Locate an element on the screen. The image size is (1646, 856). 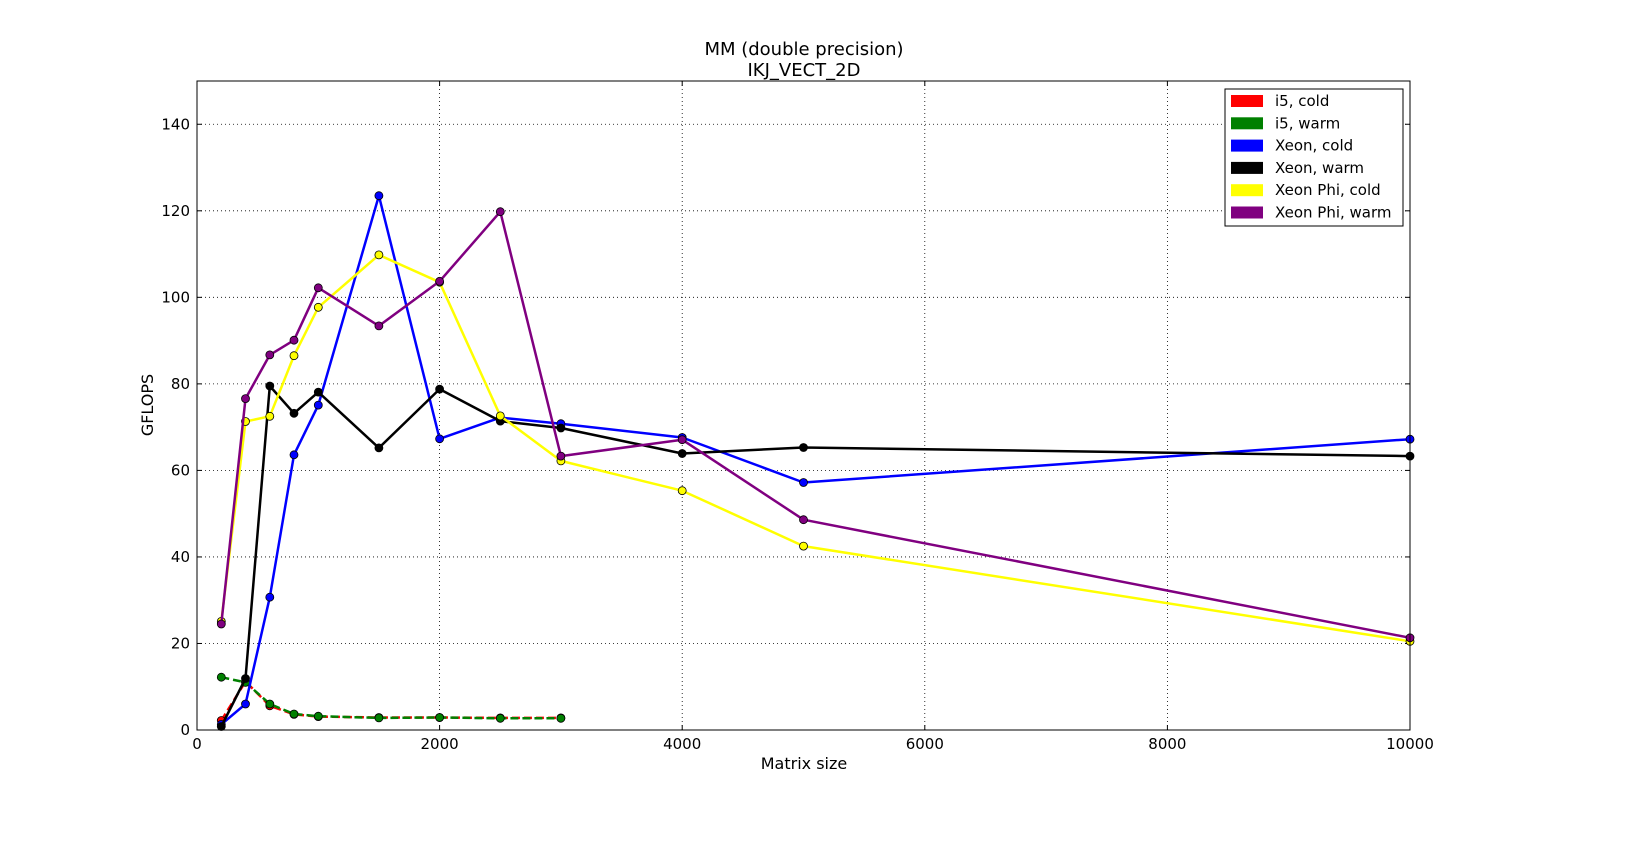
y-tick-label: 120 is located at coordinates (175, 211).